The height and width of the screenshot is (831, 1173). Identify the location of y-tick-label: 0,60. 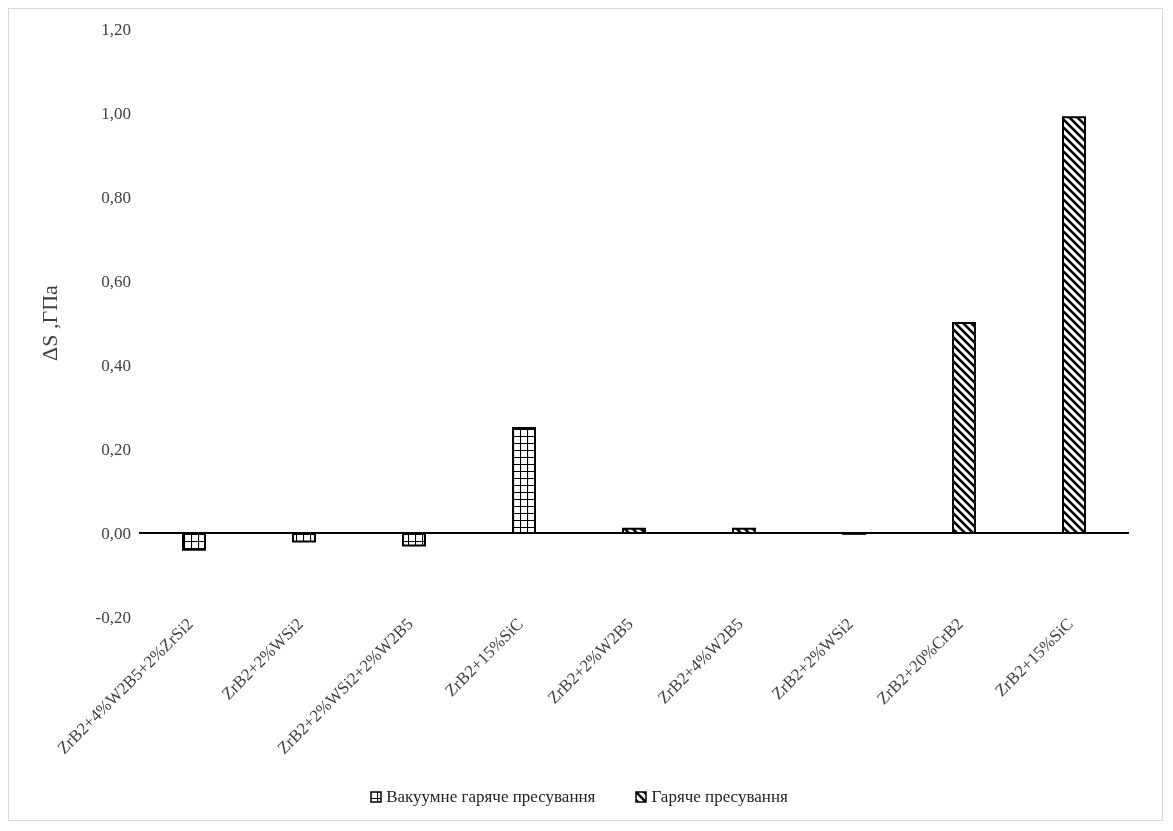
(116, 282).